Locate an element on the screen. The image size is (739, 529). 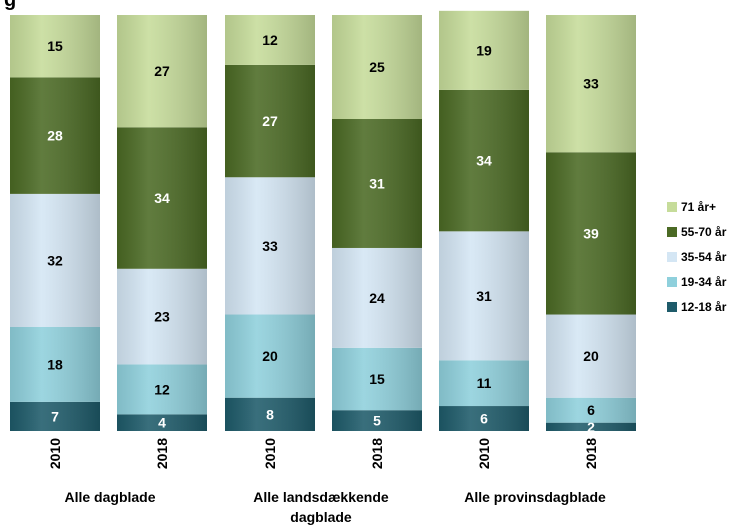
bar-stack: 6 11 31 34 19 is located at coordinates (484, 220).